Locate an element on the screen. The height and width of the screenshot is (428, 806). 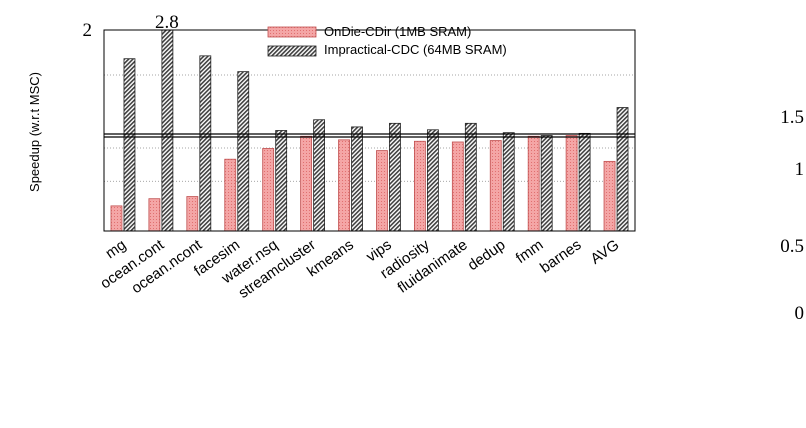
legend-label: Impractical-CDC (64MB SRAM) is located at coordinates (415, 49).